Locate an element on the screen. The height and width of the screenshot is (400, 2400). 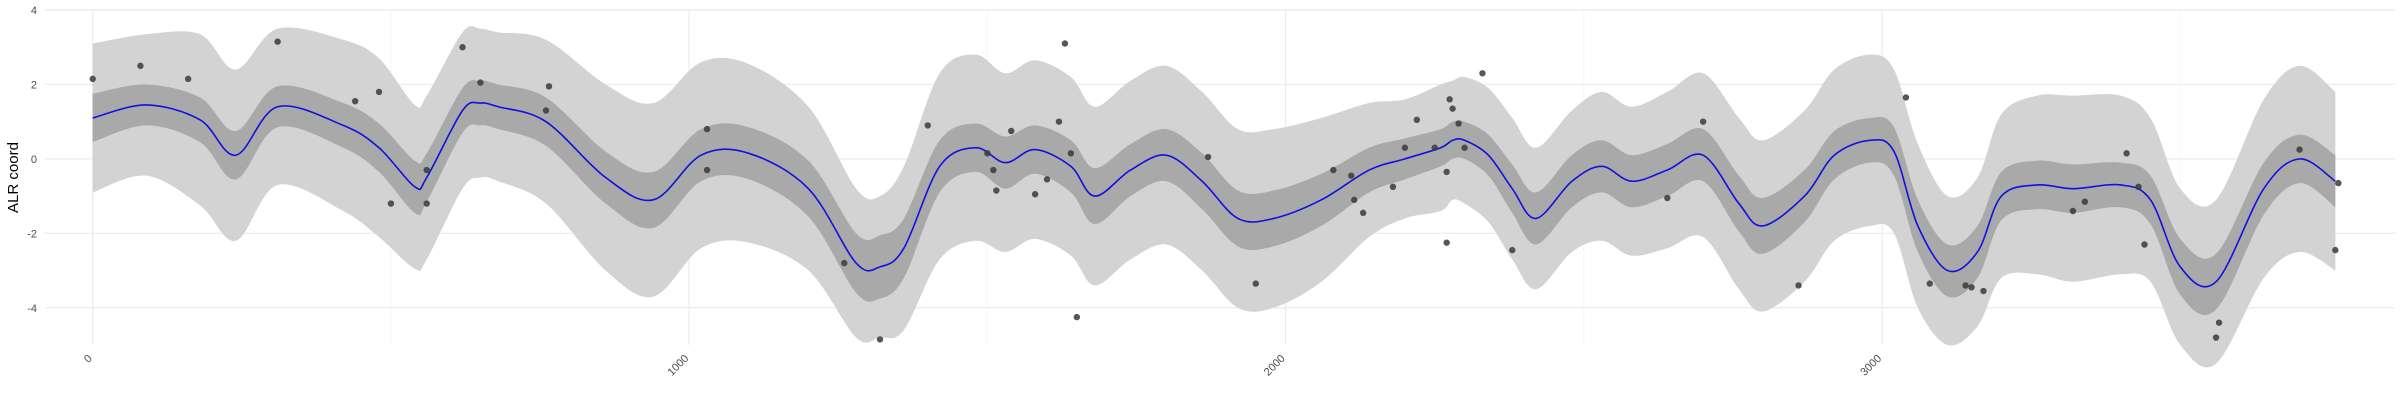
y-tick-label: -4 is located at coordinates (32, 309).